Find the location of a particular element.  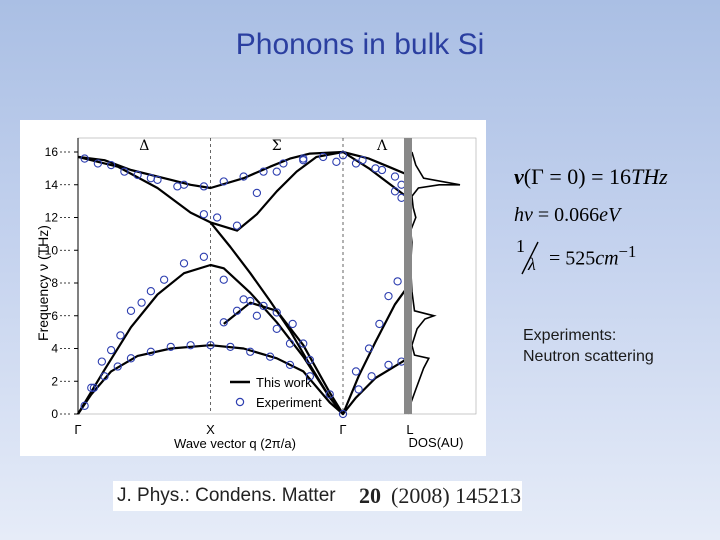

eq3-den: λ is located at coordinates (532, 264).